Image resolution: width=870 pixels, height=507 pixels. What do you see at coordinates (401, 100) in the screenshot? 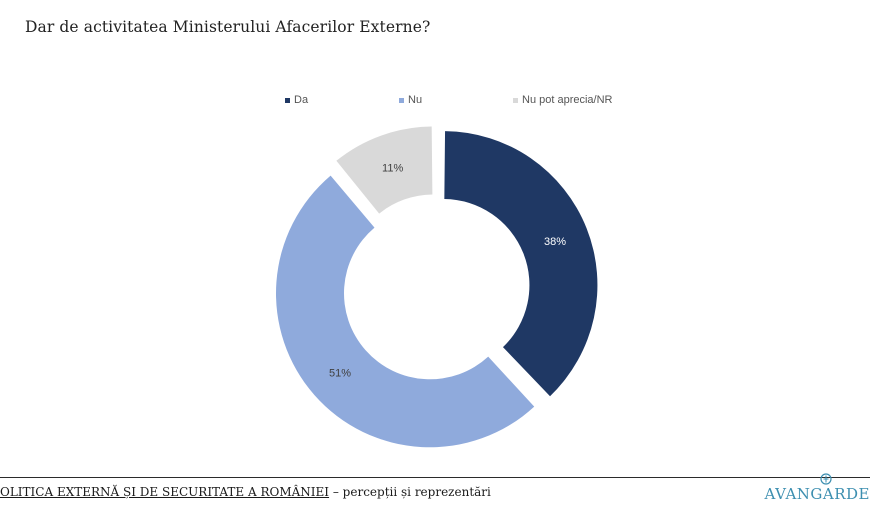
I see `legend-swatch-nu` at bounding box center [401, 100].